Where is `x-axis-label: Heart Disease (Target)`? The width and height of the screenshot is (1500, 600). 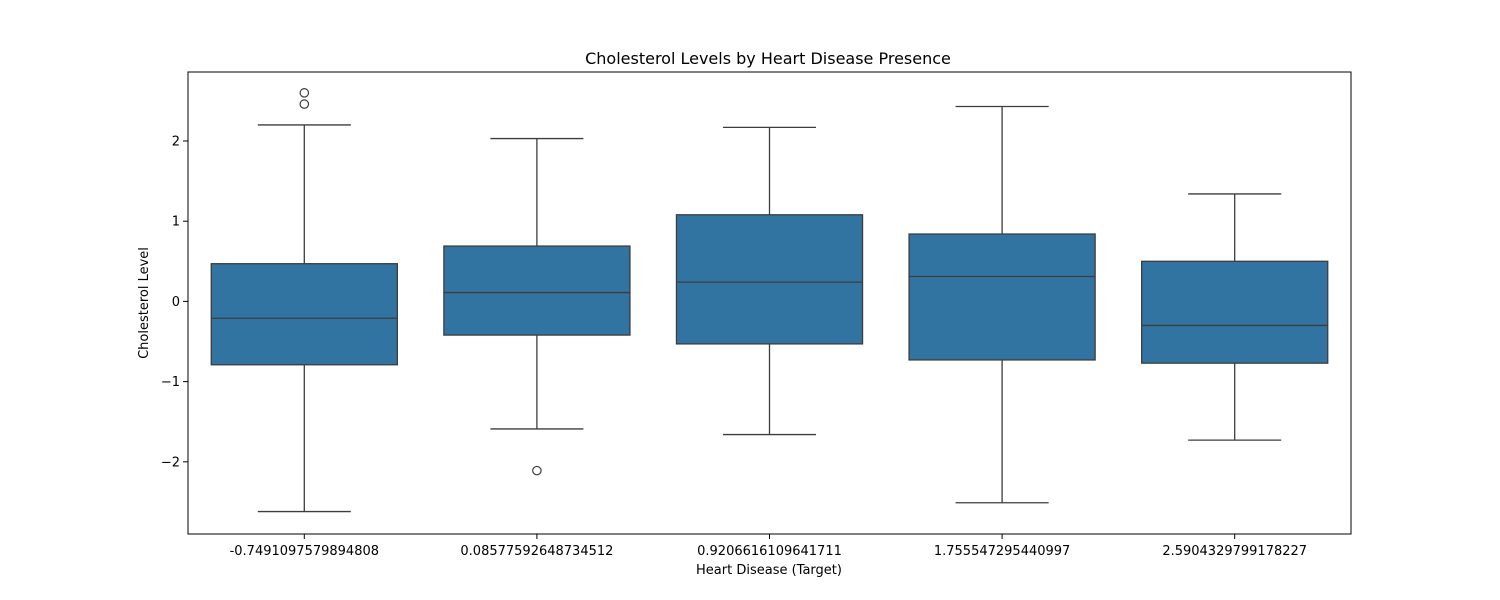
x-axis-label: Heart Disease (Target) is located at coordinates (769, 570).